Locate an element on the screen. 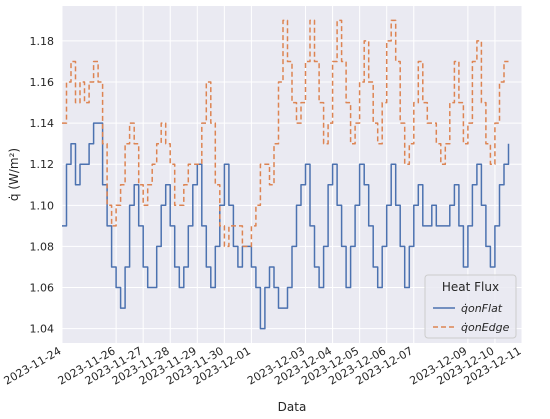 The height and width of the screenshot is (419, 550). y-tick-label: 1.12 is located at coordinates (42, 164).